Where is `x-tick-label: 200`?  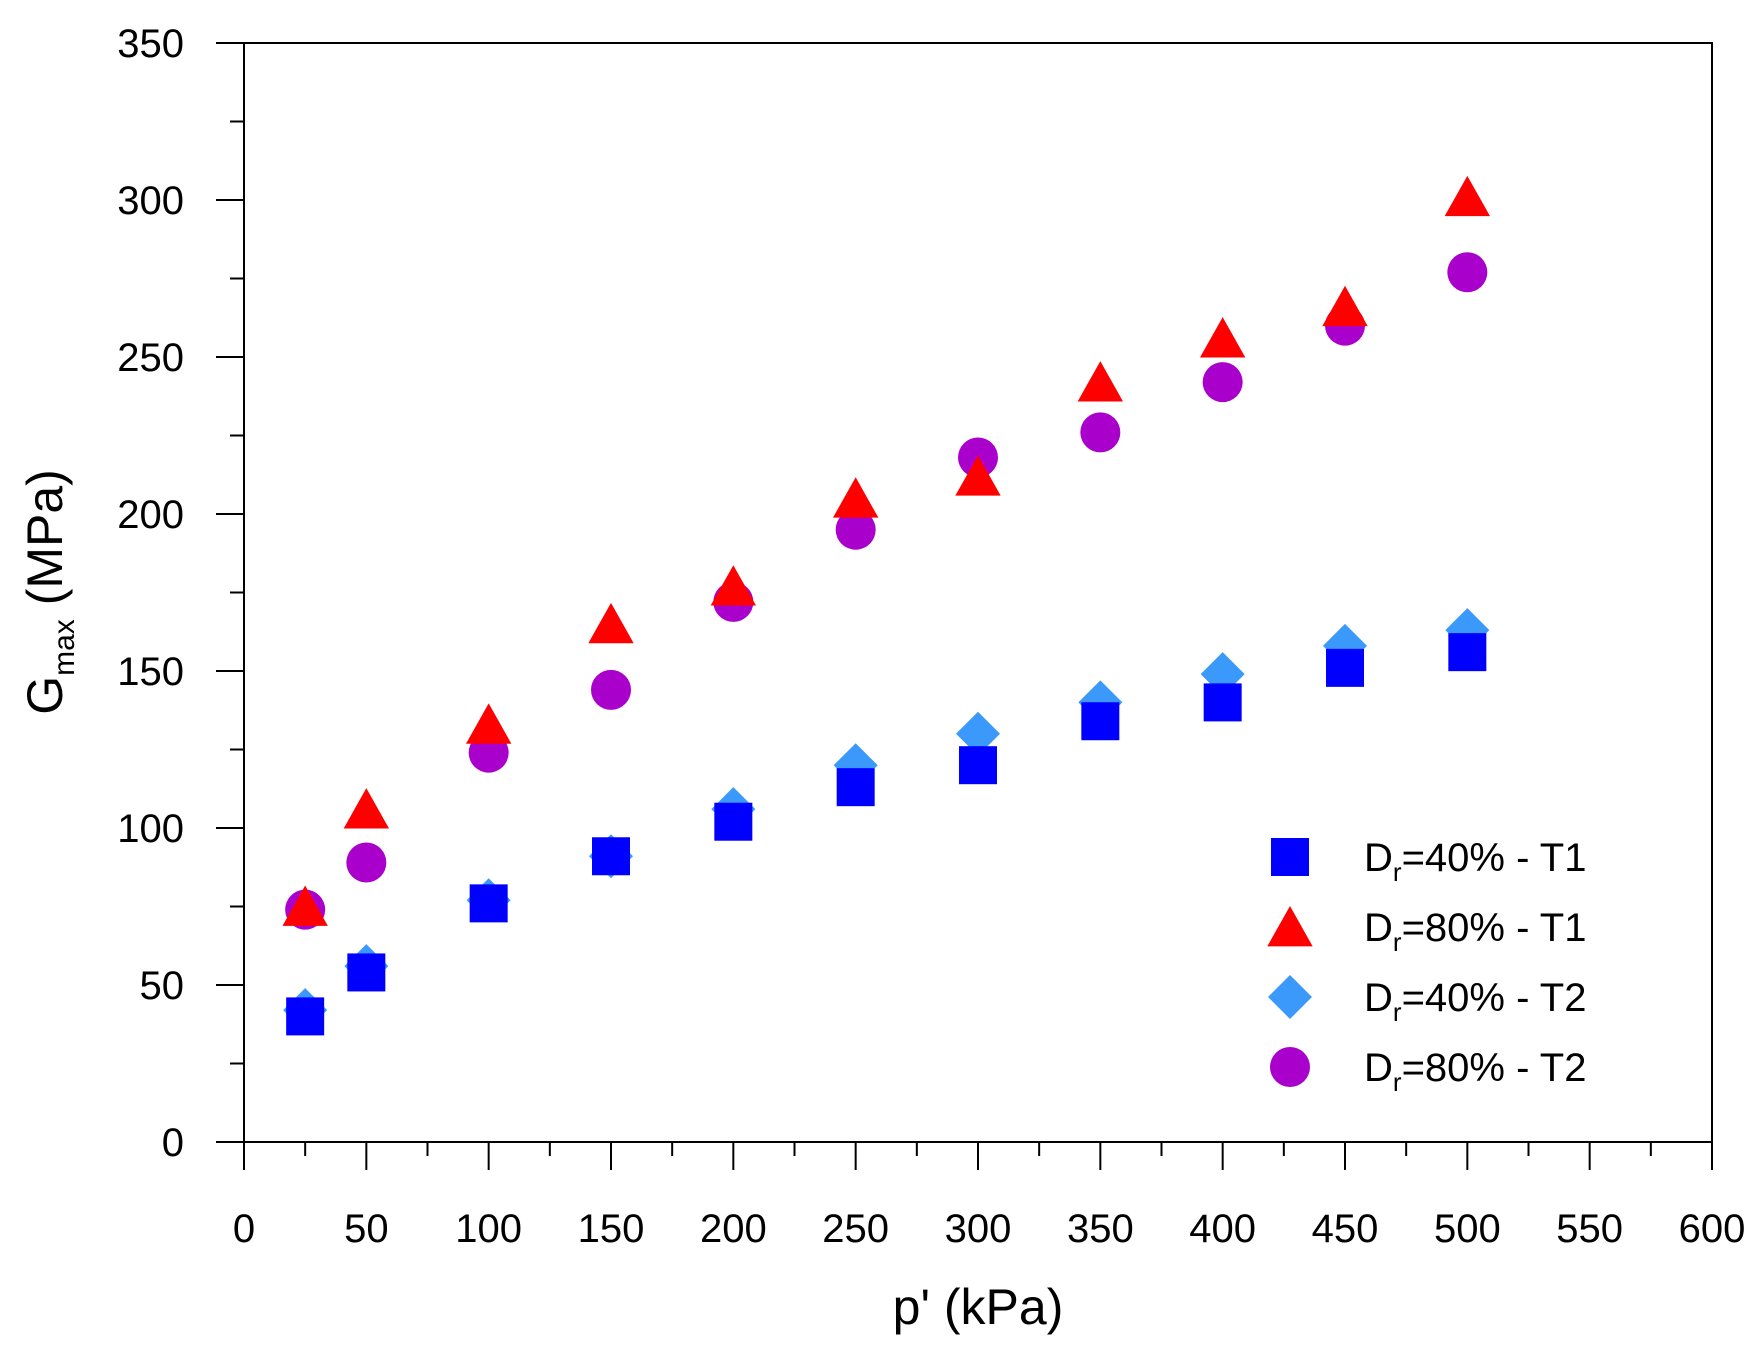
x-tick-label: 200 is located at coordinates (733, 1229).